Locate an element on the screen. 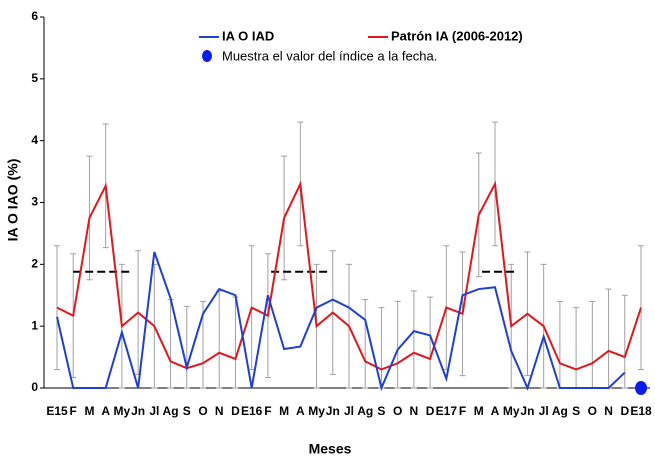  x-axis-label: Meses is located at coordinates (330, 449).